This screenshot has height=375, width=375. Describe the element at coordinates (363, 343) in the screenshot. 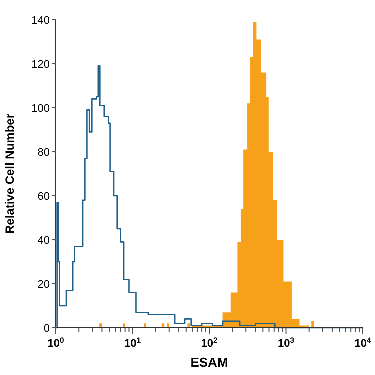

I see `x-tick-label: 10$^{4}$` at that location.